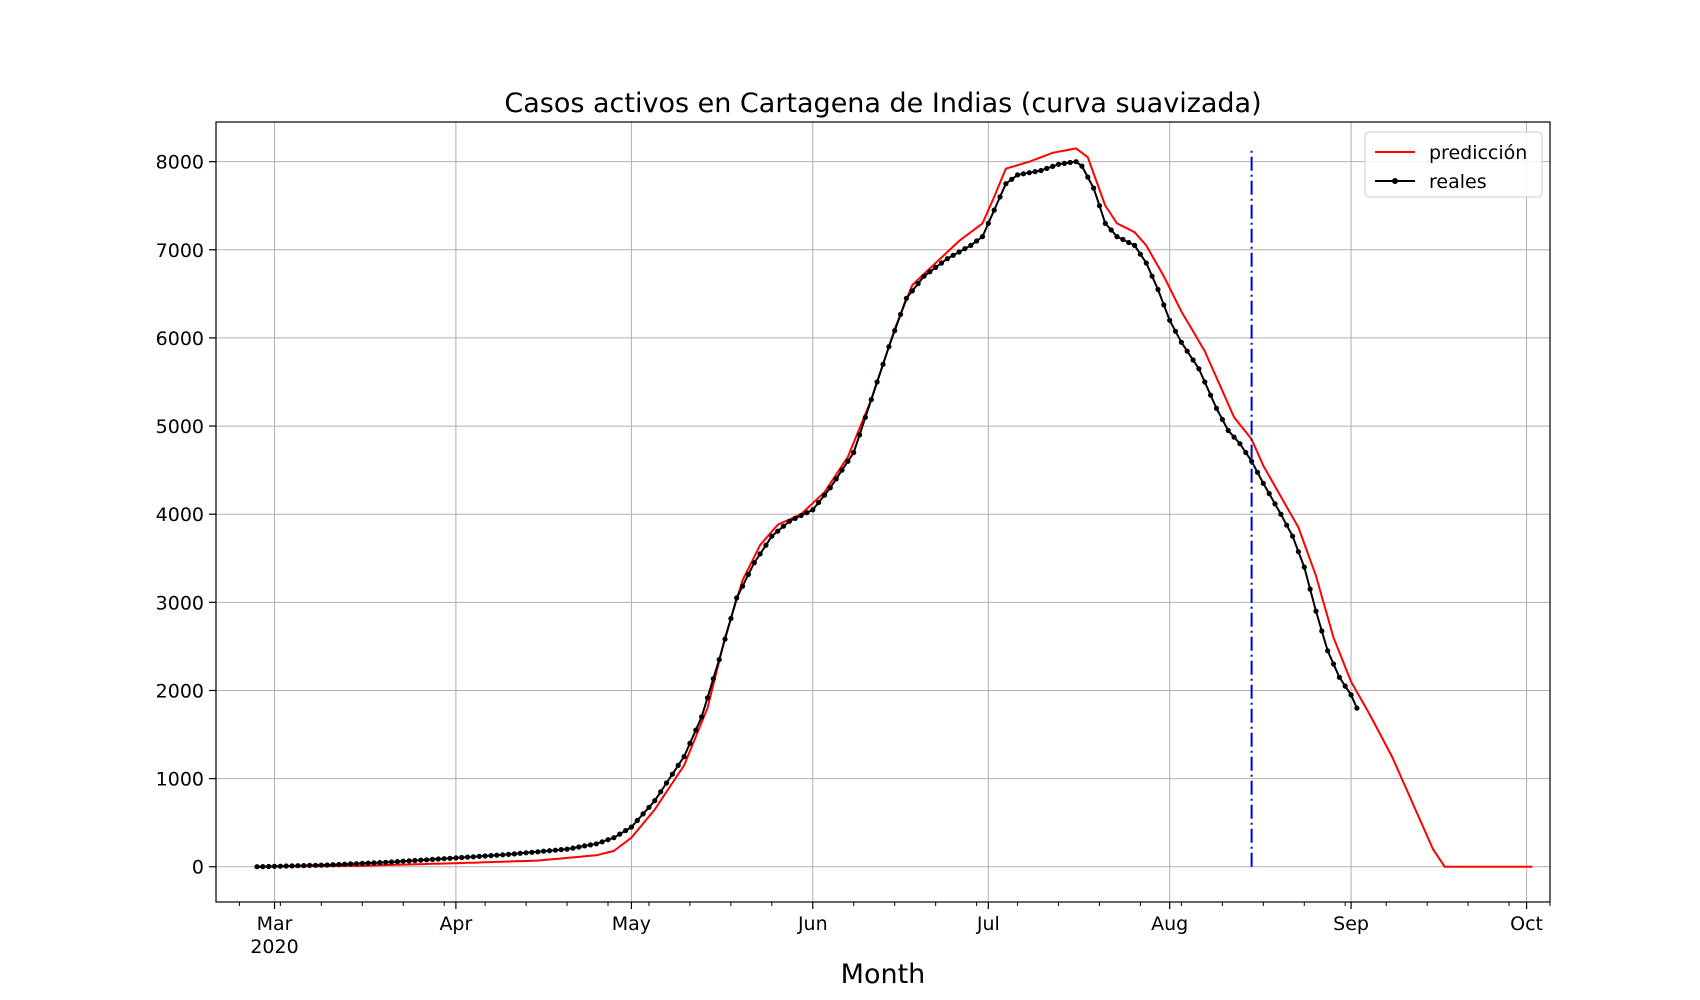 The width and height of the screenshot is (1700, 1000). Describe the element at coordinates (1526, 924) in the screenshot. I see `x-tick-label: Oct` at that location.